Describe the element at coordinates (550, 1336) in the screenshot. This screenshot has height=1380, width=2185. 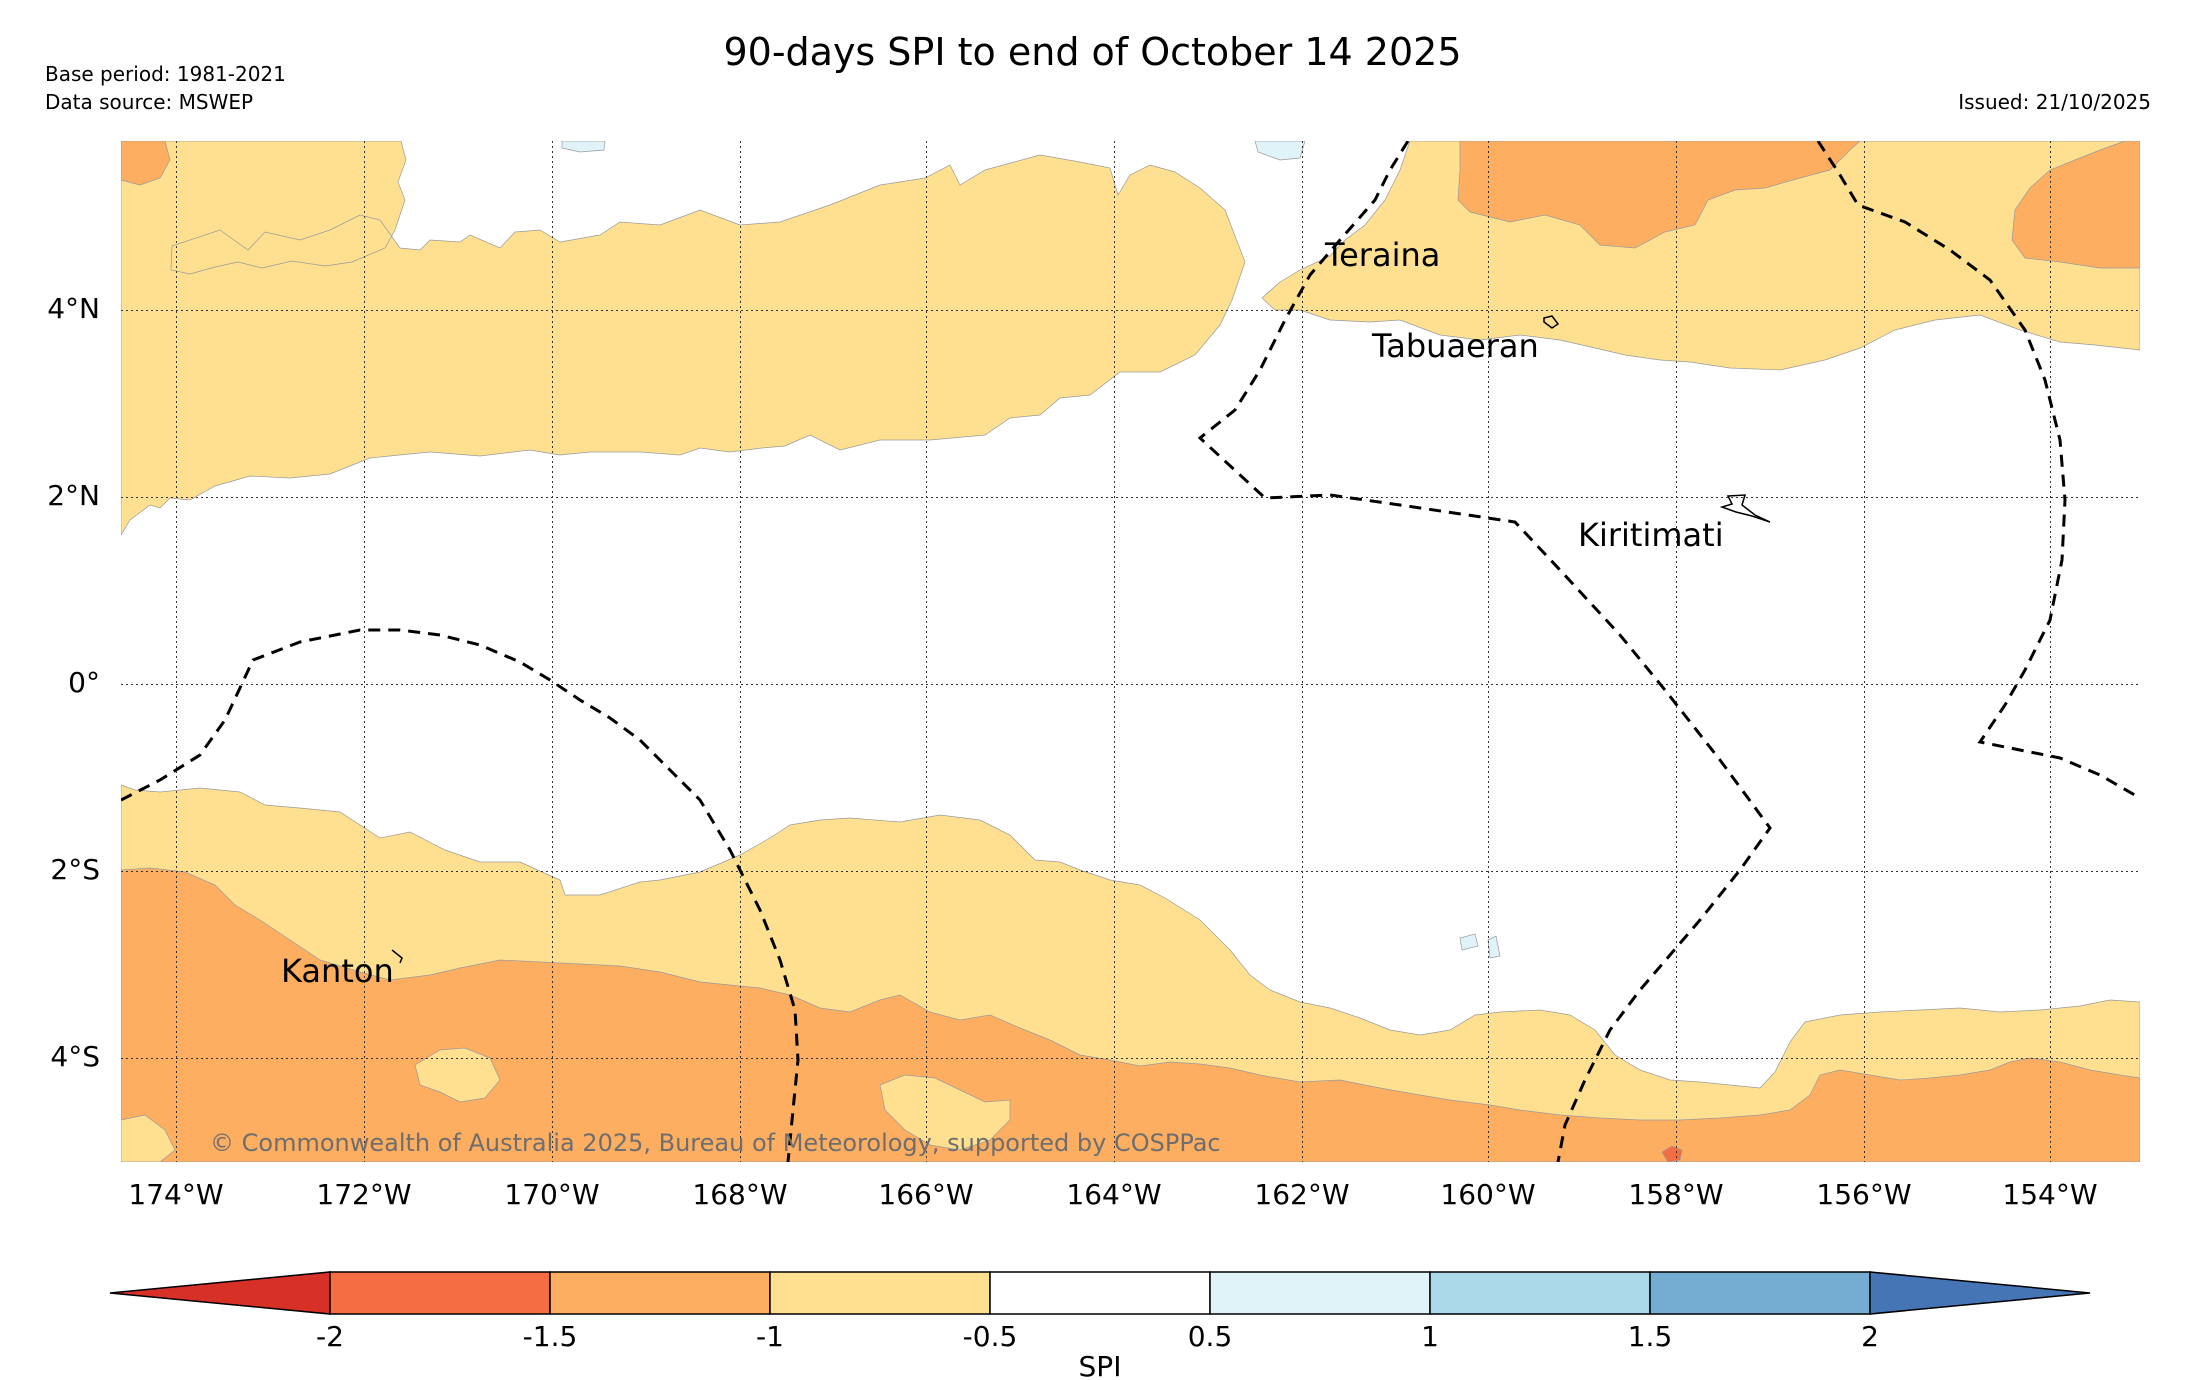
I see `colorbar-tick-label: -1.5` at that location.